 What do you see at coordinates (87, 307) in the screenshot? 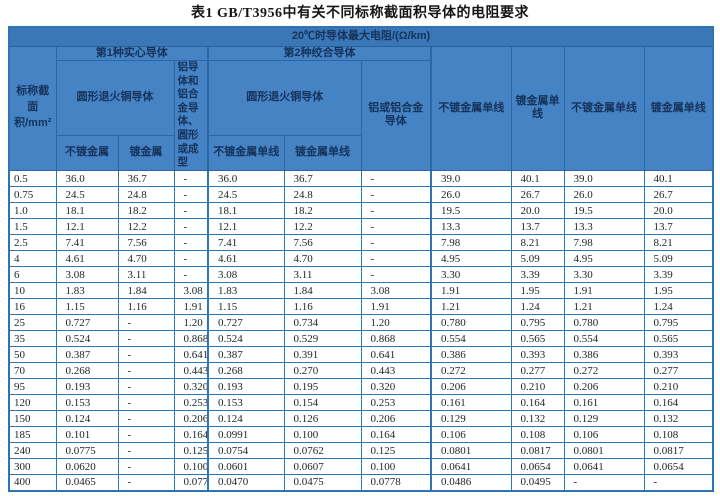
I see `value-cell: 1.15` at bounding box center [87, 307].